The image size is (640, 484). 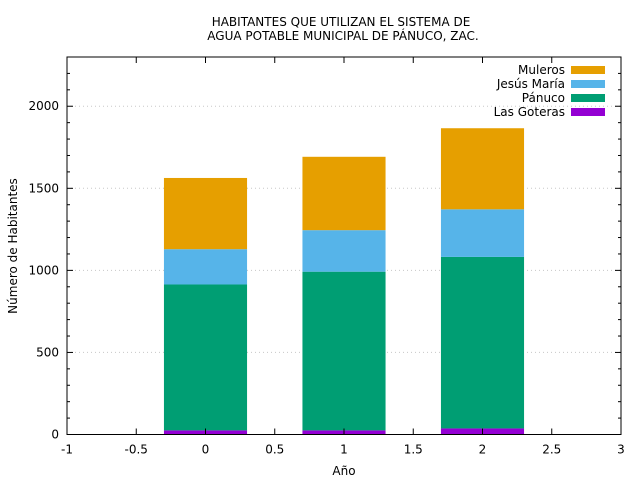 I want to click on x-tick-label: 1, so click(x=344, y=450).